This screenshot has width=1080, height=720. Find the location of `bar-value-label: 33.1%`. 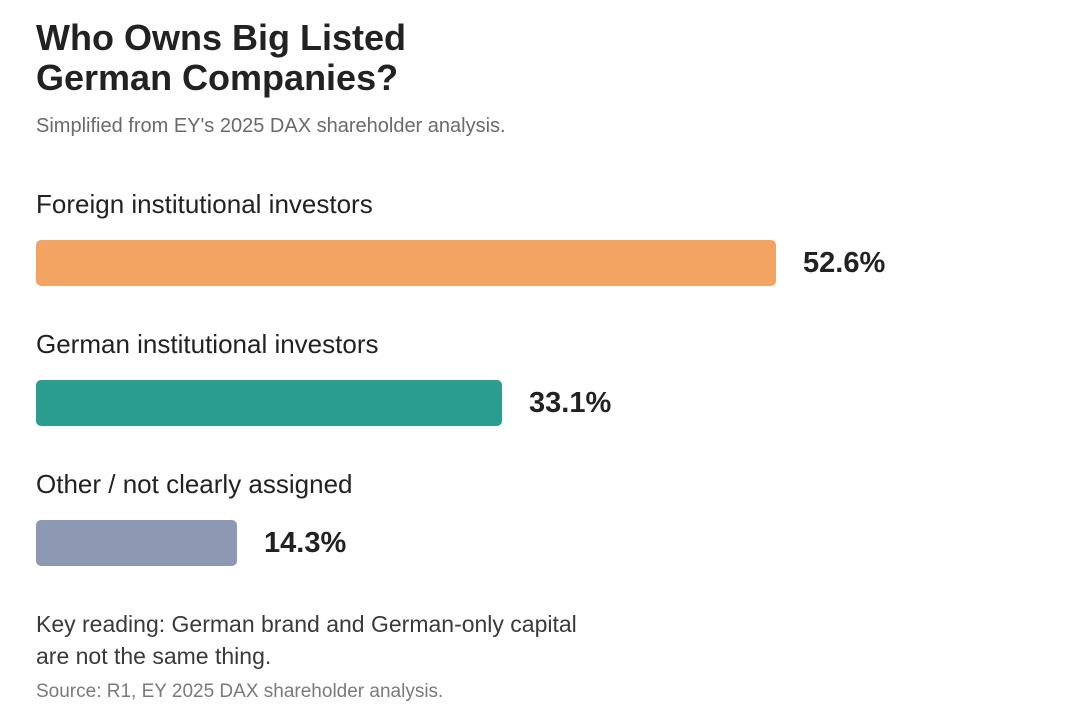

bar-value-label: 33.1% is located at coordinates (570, 403).